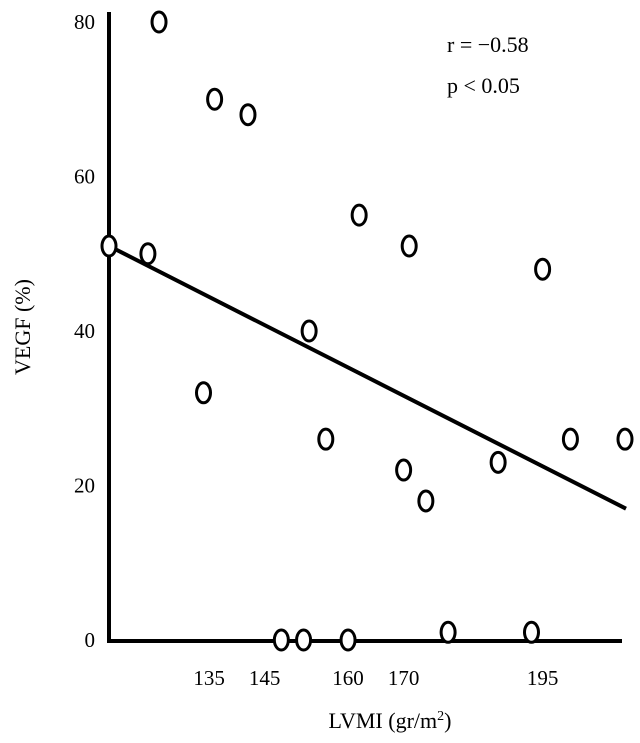  What do you see at coordinates (447, 720) in the screenshot?
I see `x-axis-label-close: )` at bounding box center [447, 720].